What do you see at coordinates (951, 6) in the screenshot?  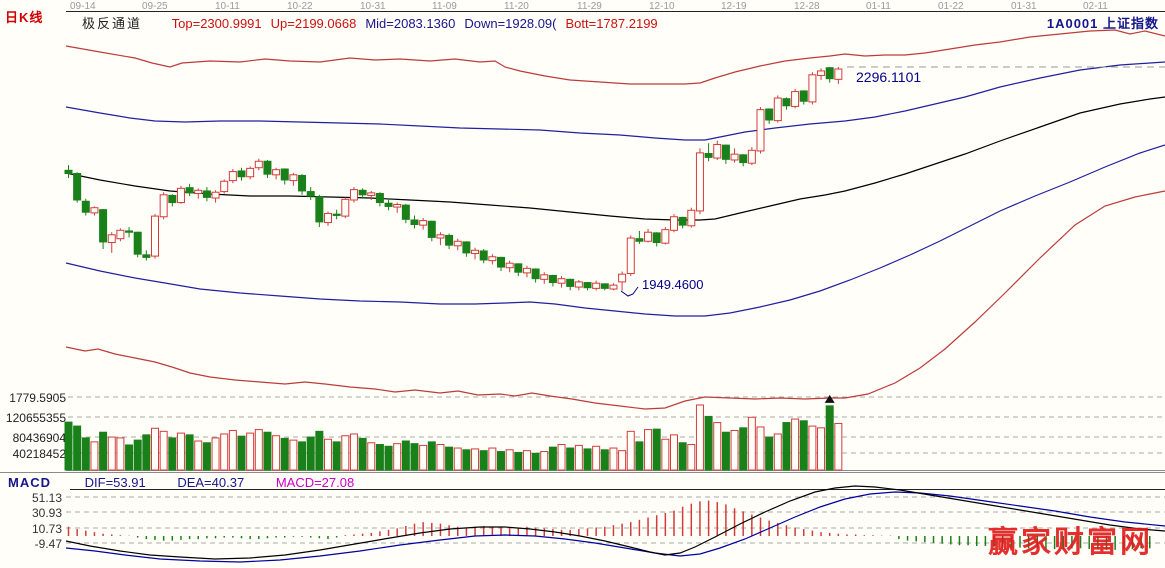 I see `date-label: 01-22` at bounding box center [951, 6].